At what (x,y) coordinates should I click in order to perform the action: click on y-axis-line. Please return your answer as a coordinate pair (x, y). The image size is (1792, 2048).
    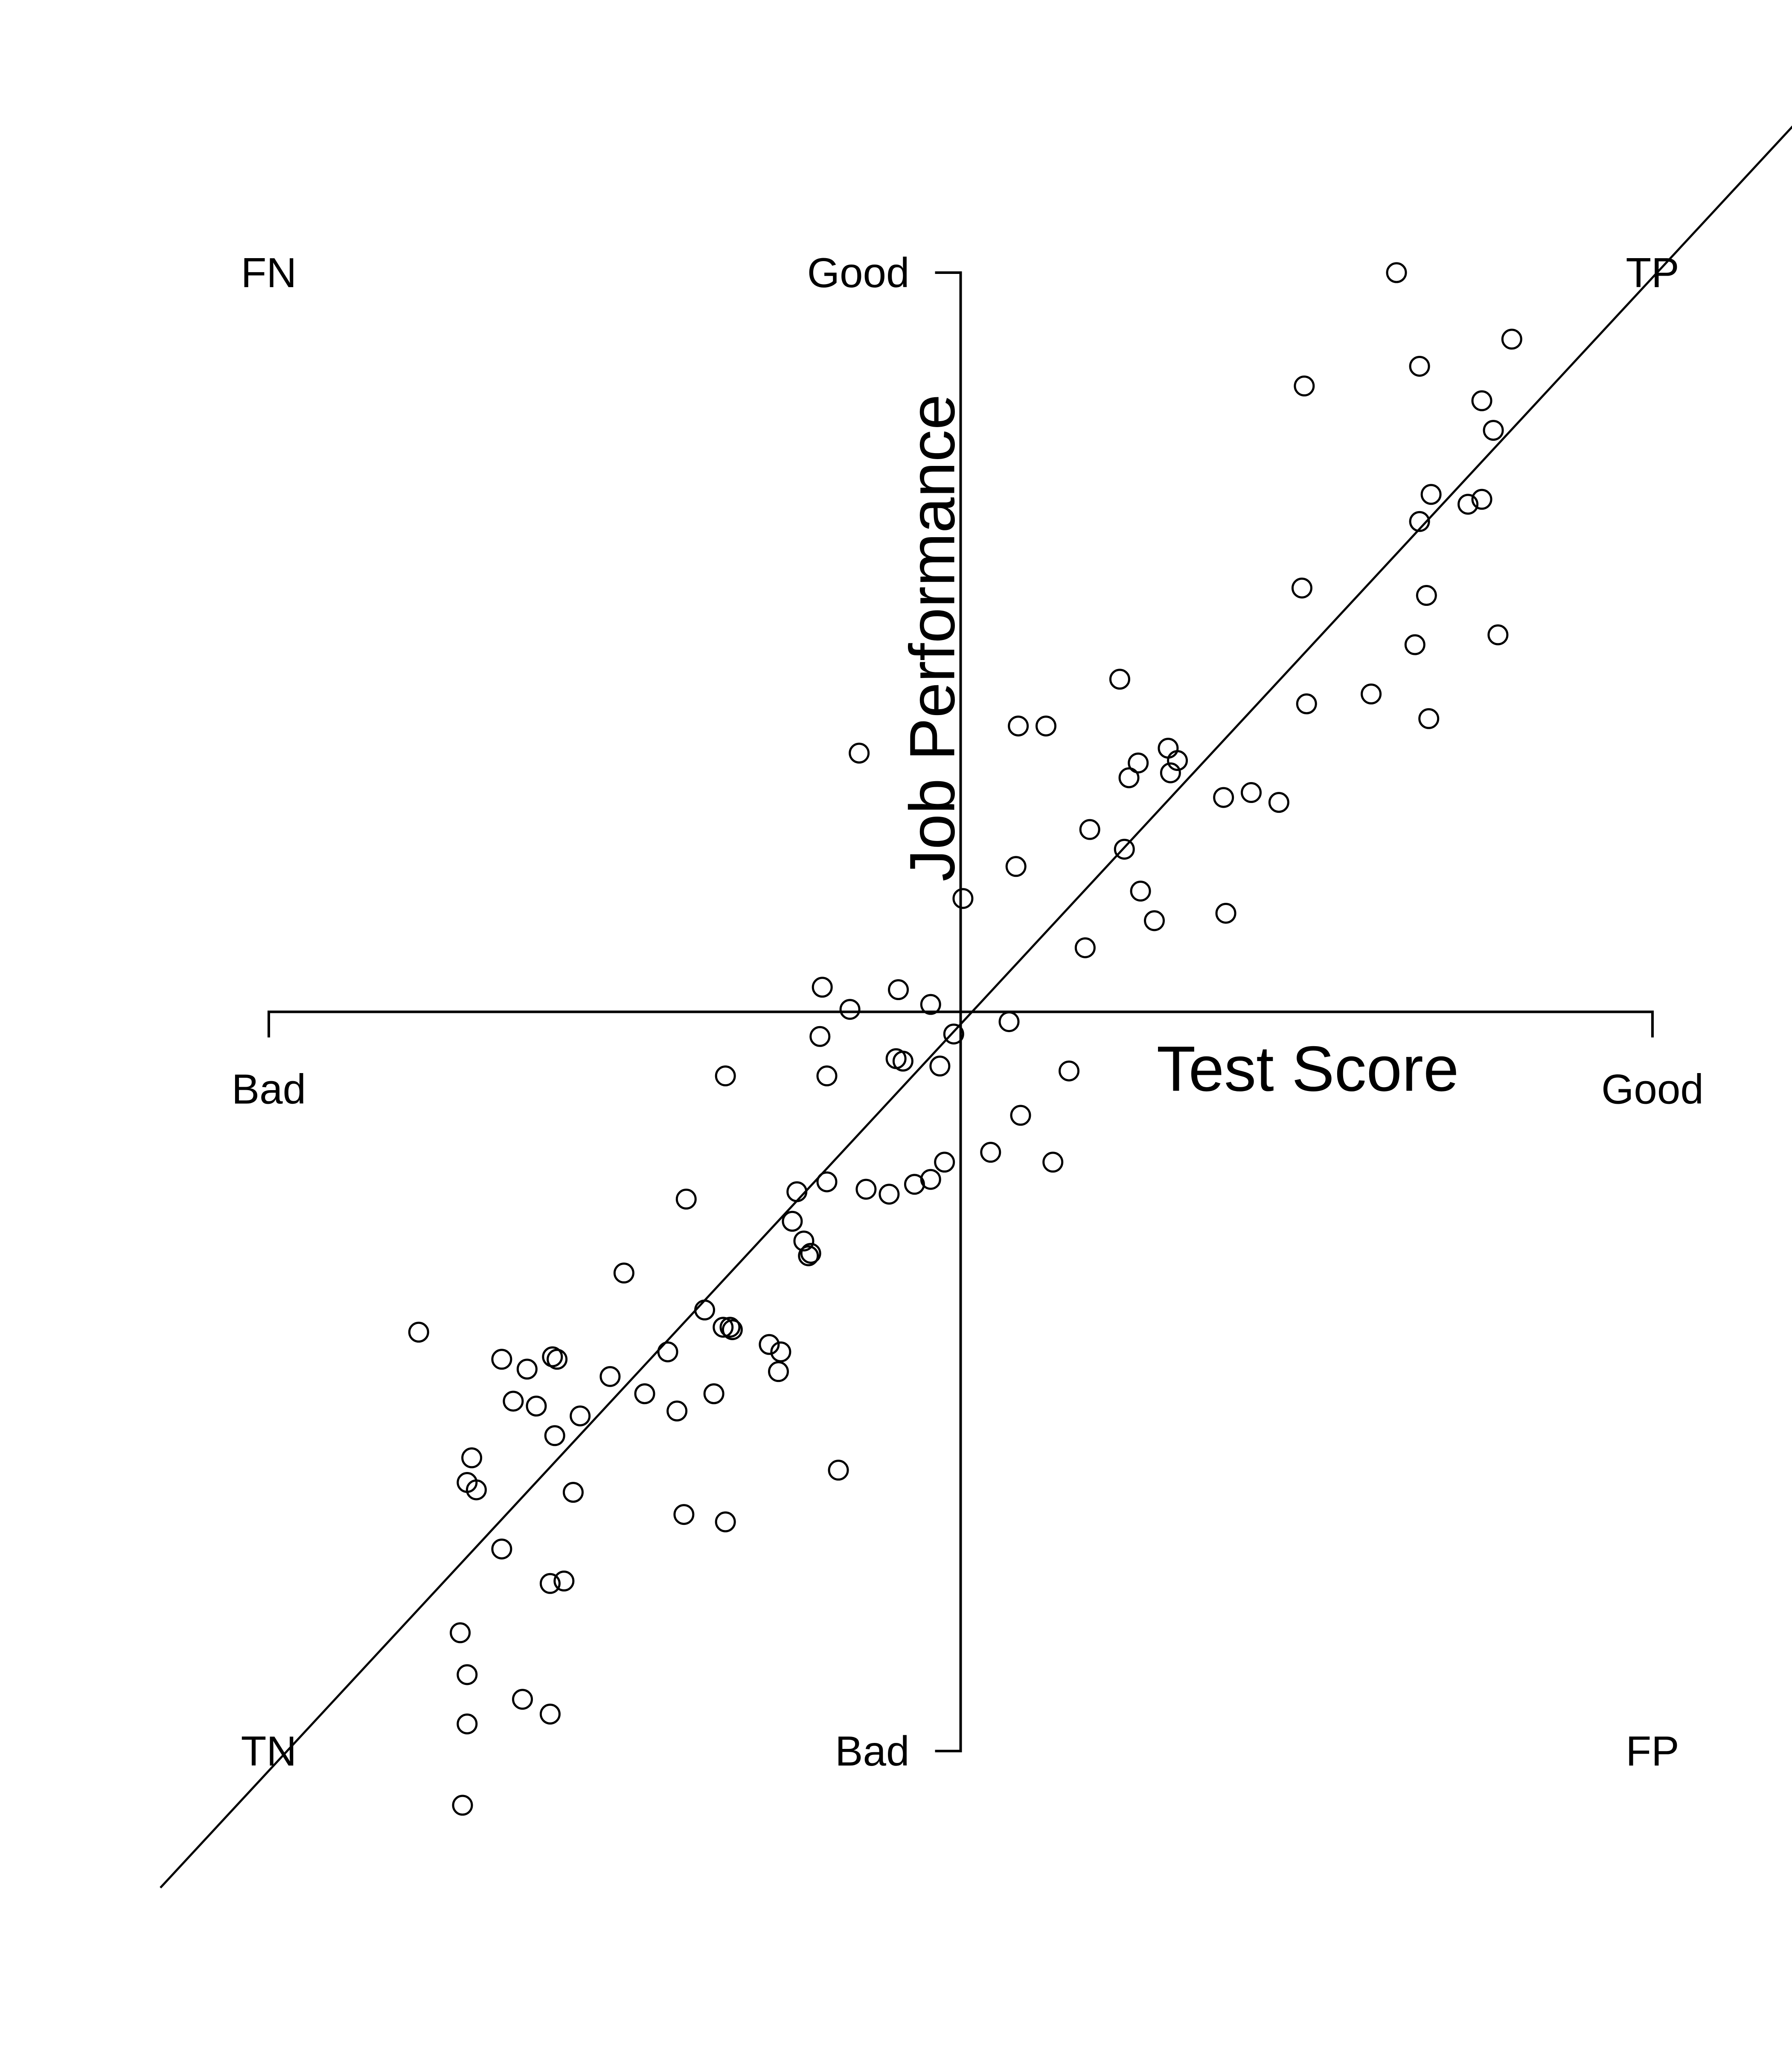
    Looking at the image, I should click on (949, 1012).